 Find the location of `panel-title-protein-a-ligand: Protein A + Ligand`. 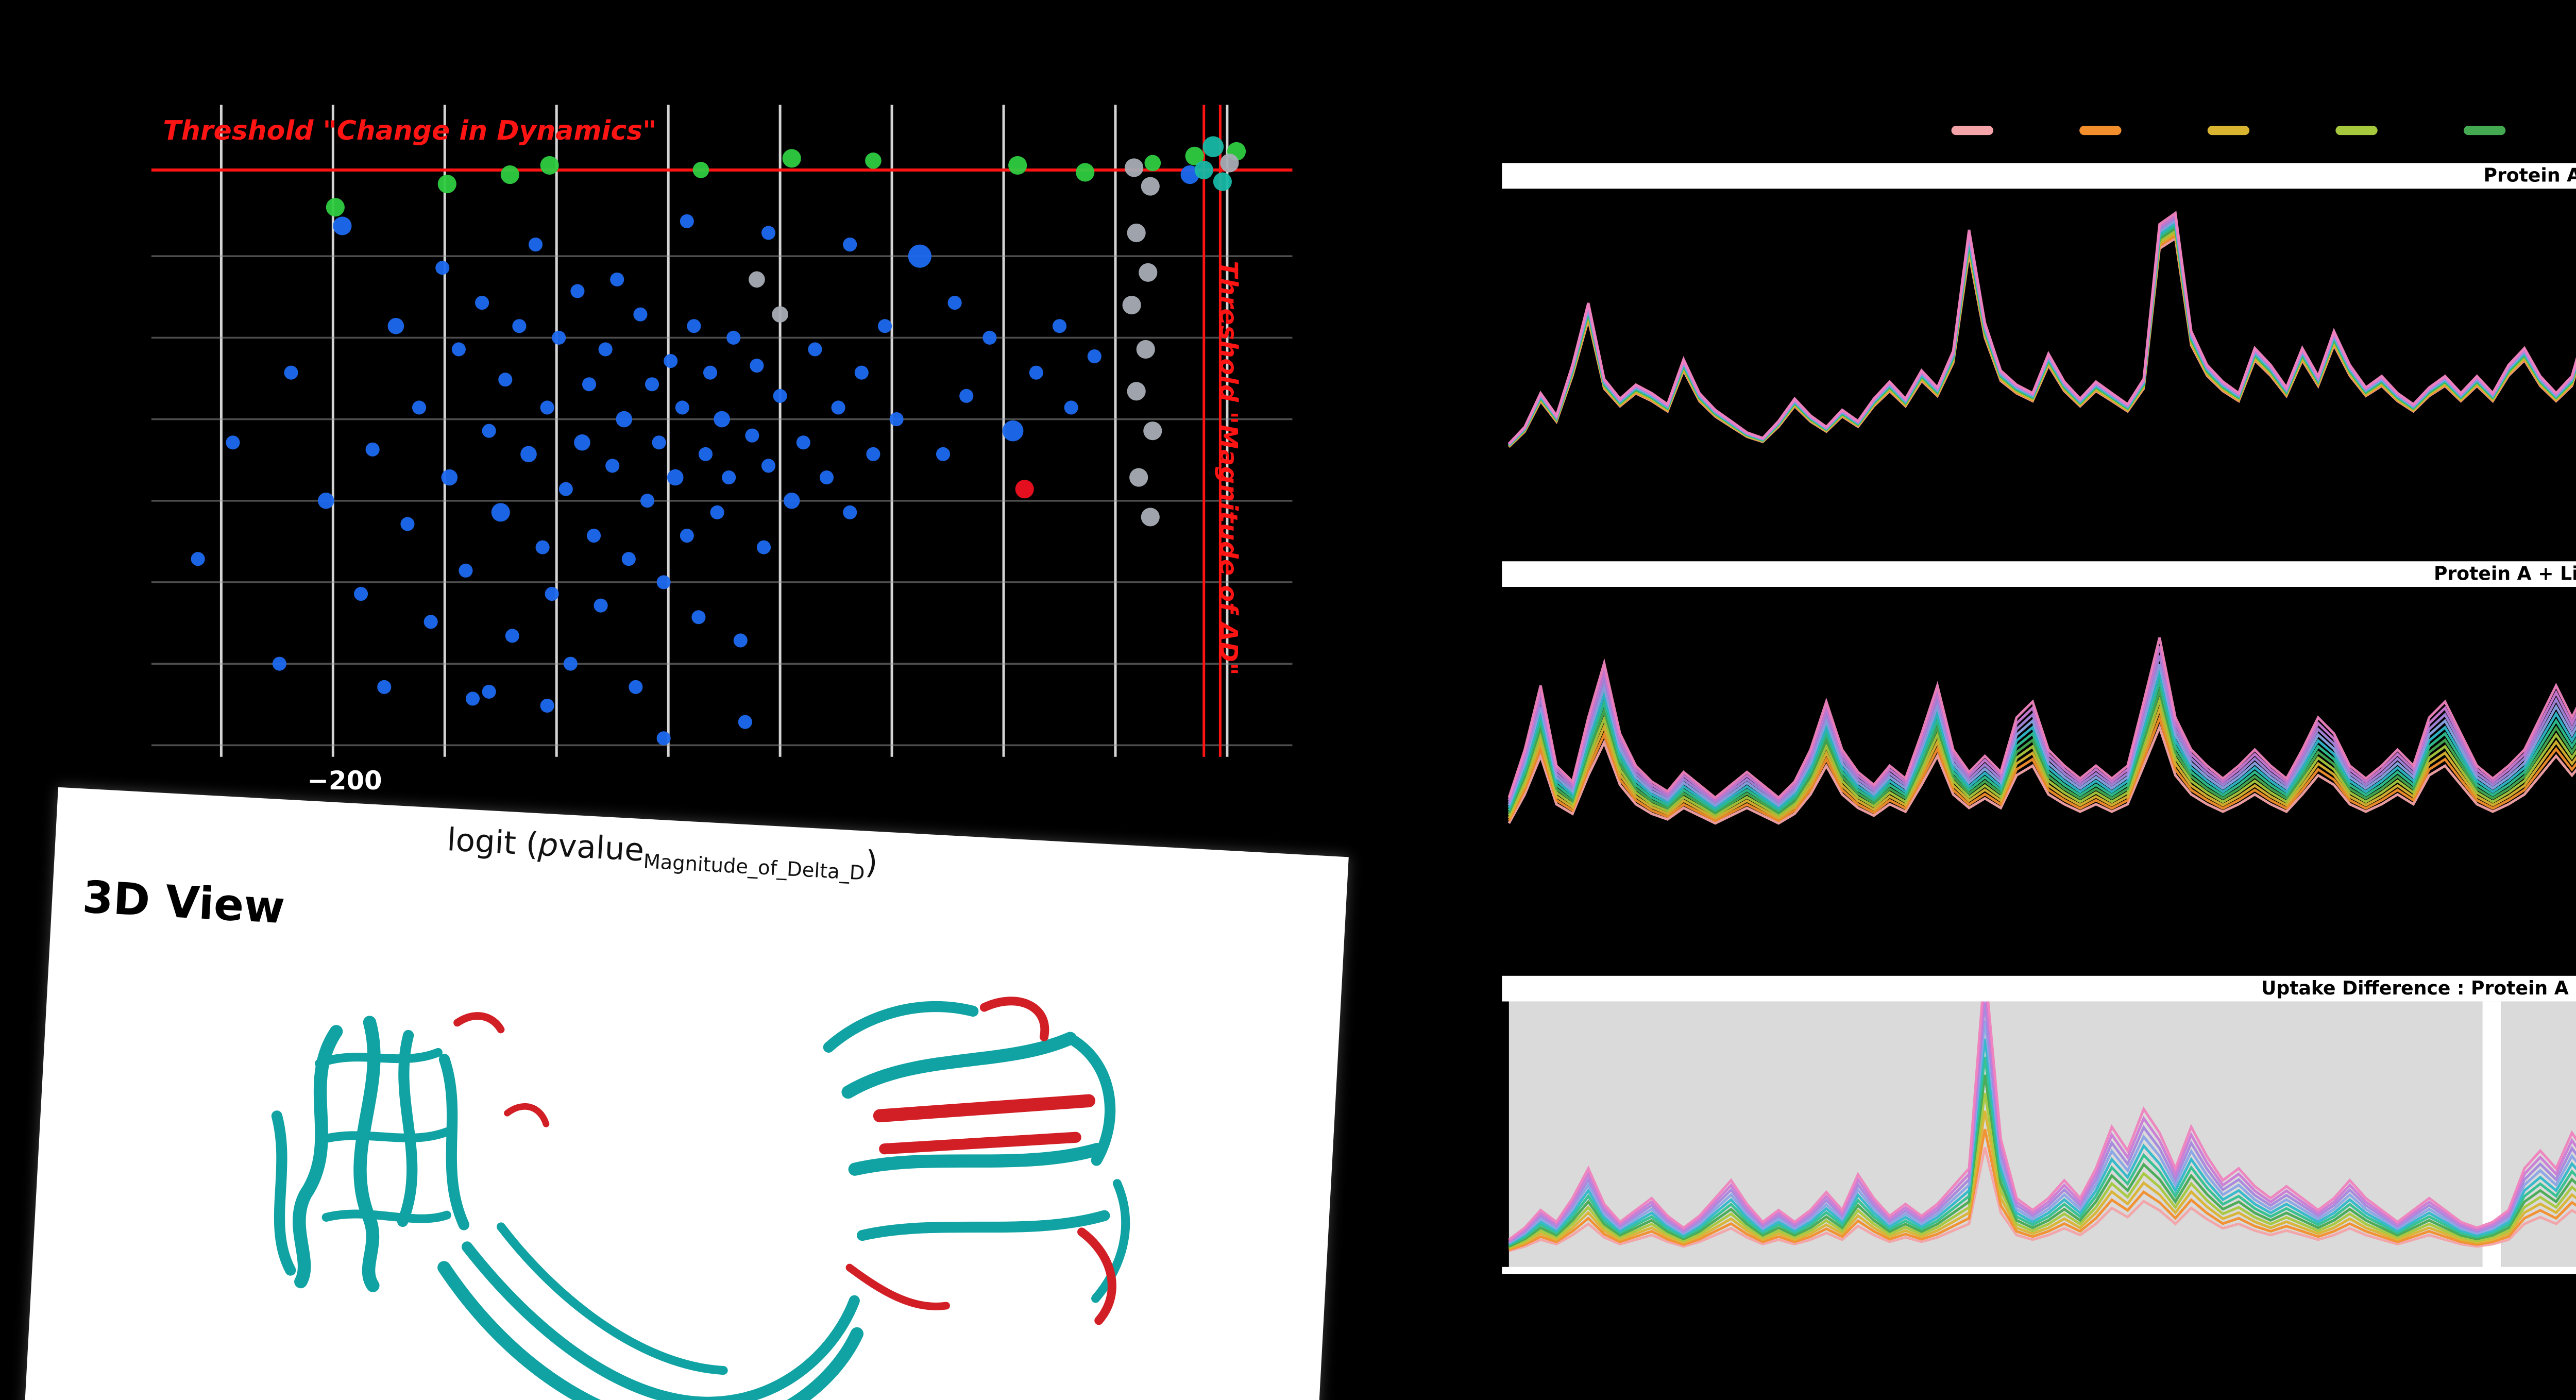

panel-title-protein-a-ligand: Protein A + Ligand is located at coordinates (2039, 574).